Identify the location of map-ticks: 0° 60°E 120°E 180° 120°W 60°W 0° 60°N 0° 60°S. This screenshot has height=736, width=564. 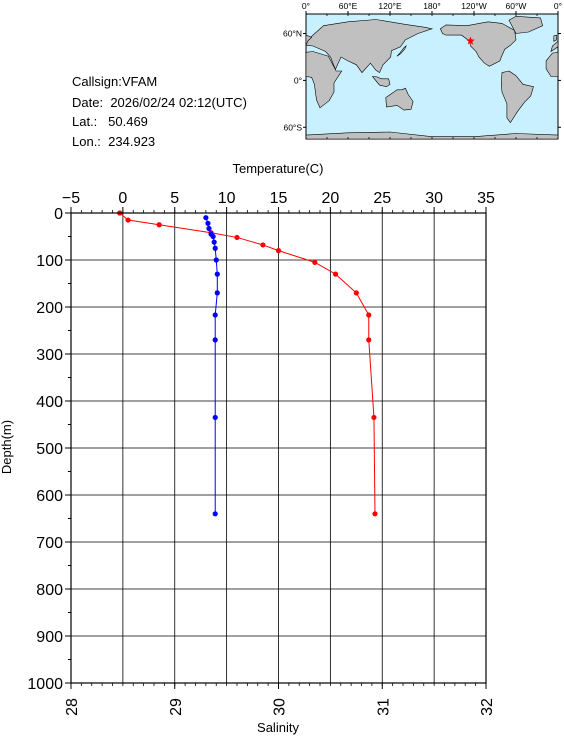
(422, 70).